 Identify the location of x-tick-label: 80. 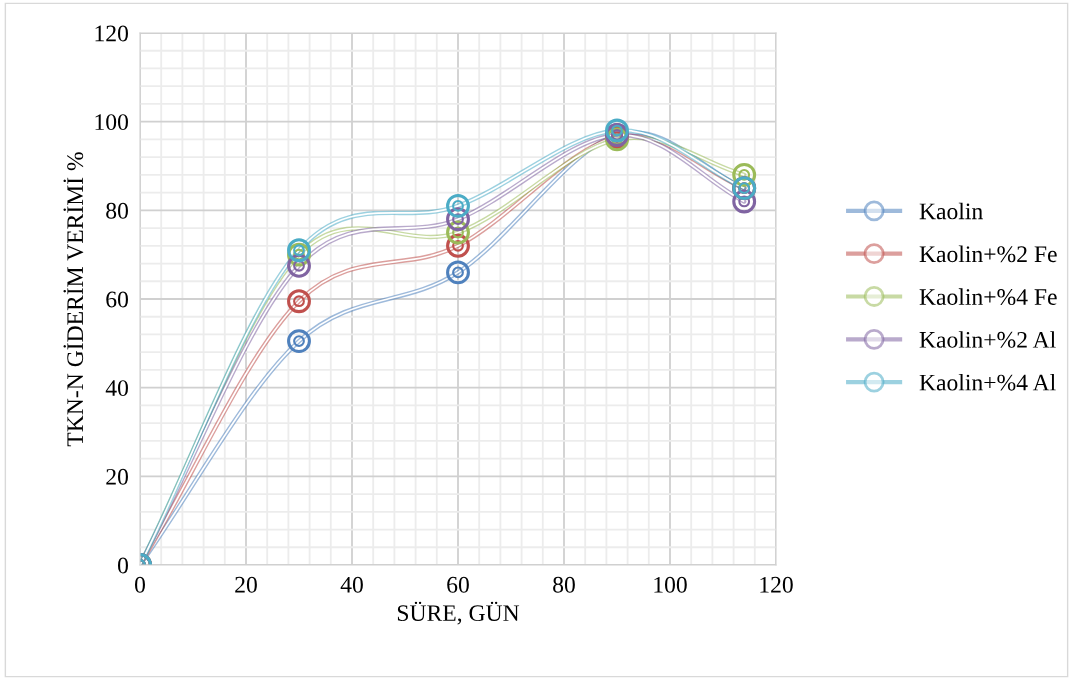
(564, 584).